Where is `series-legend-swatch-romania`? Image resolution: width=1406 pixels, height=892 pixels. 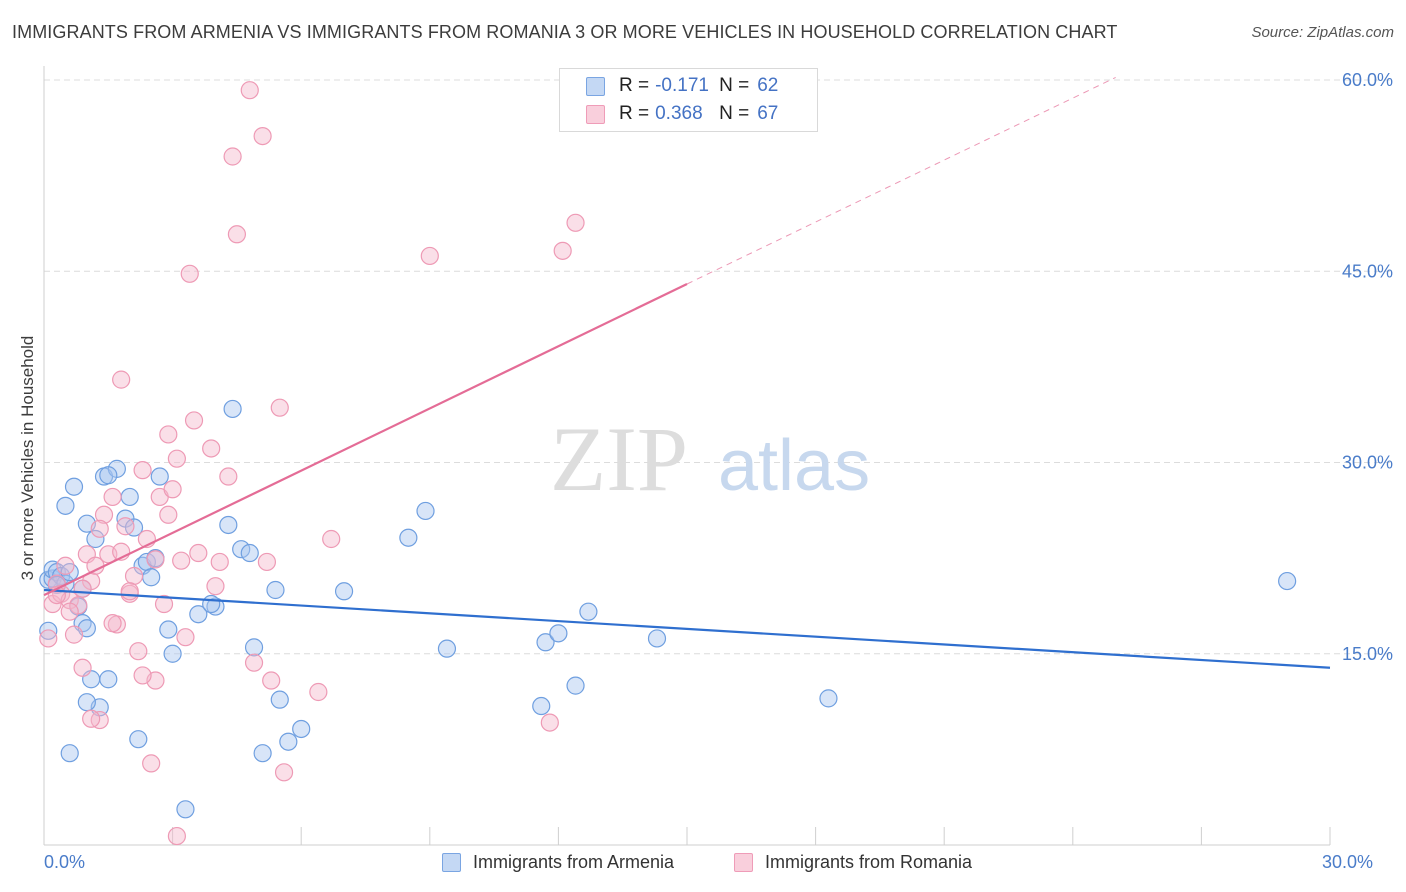
series-legend-swatch-romania is located at coordinates (743, 862).